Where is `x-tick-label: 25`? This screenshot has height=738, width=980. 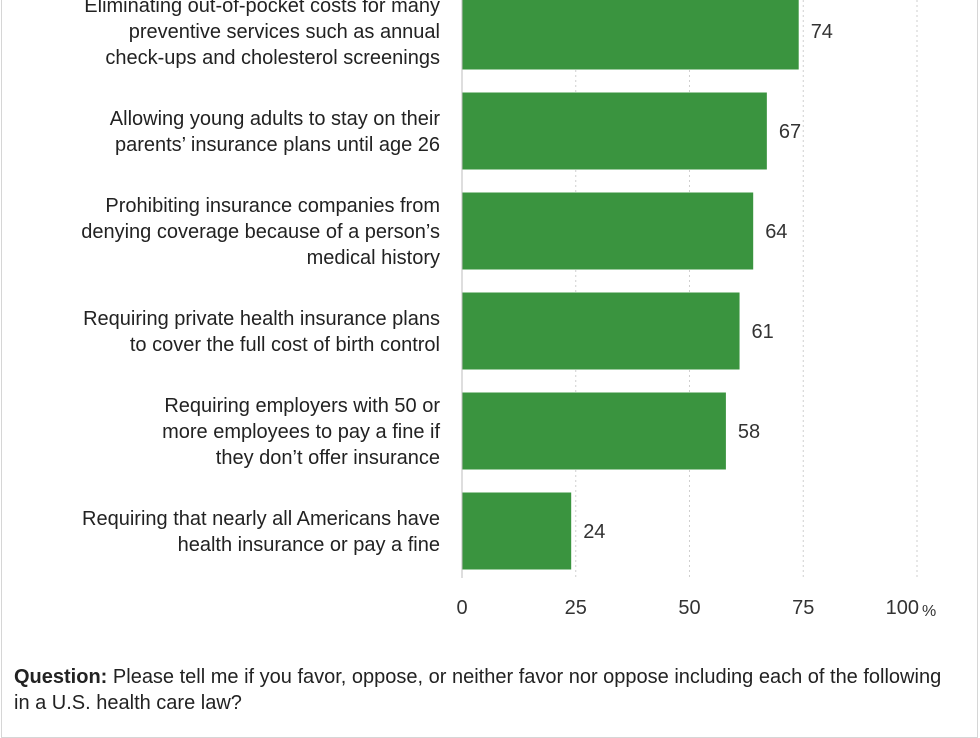
x-tick-label: 25 is located at coordinates (576, 608).